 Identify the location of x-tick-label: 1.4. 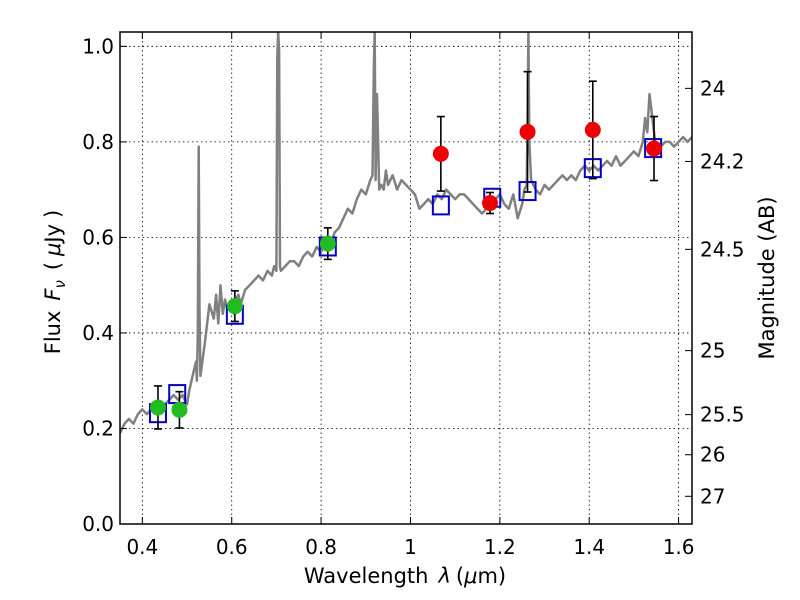
(589, 547).